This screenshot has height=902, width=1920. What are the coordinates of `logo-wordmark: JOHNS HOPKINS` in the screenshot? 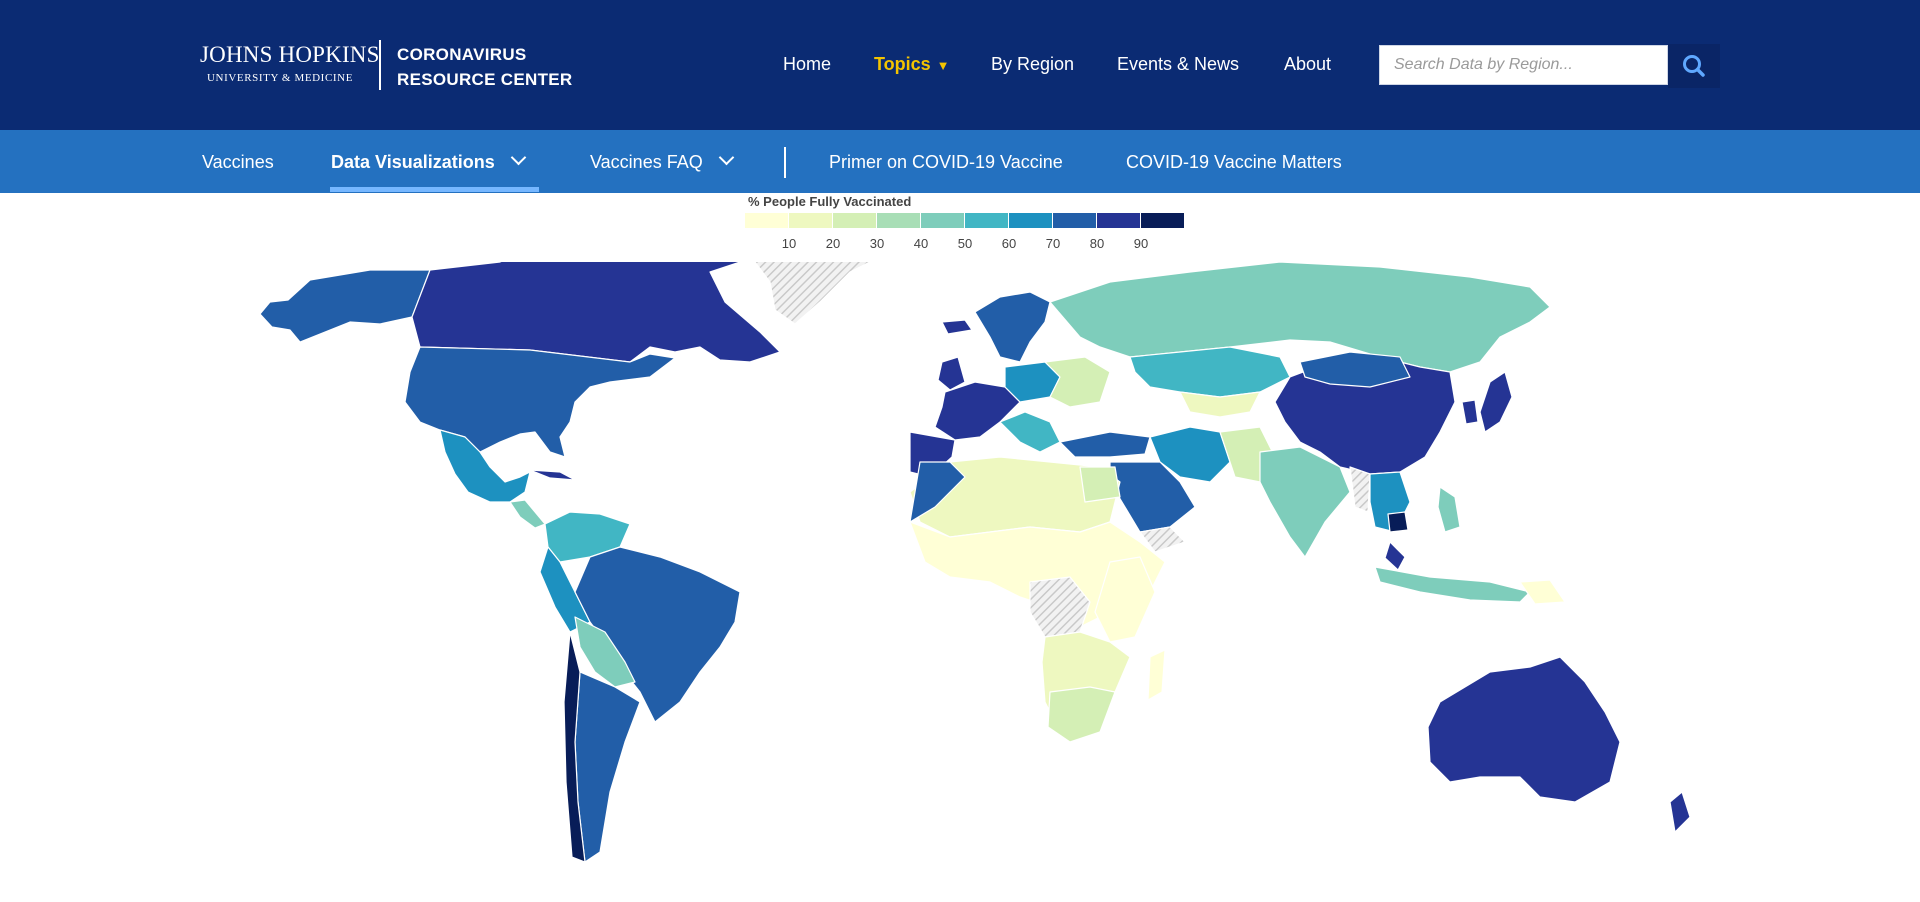 It's located at (290, 54).